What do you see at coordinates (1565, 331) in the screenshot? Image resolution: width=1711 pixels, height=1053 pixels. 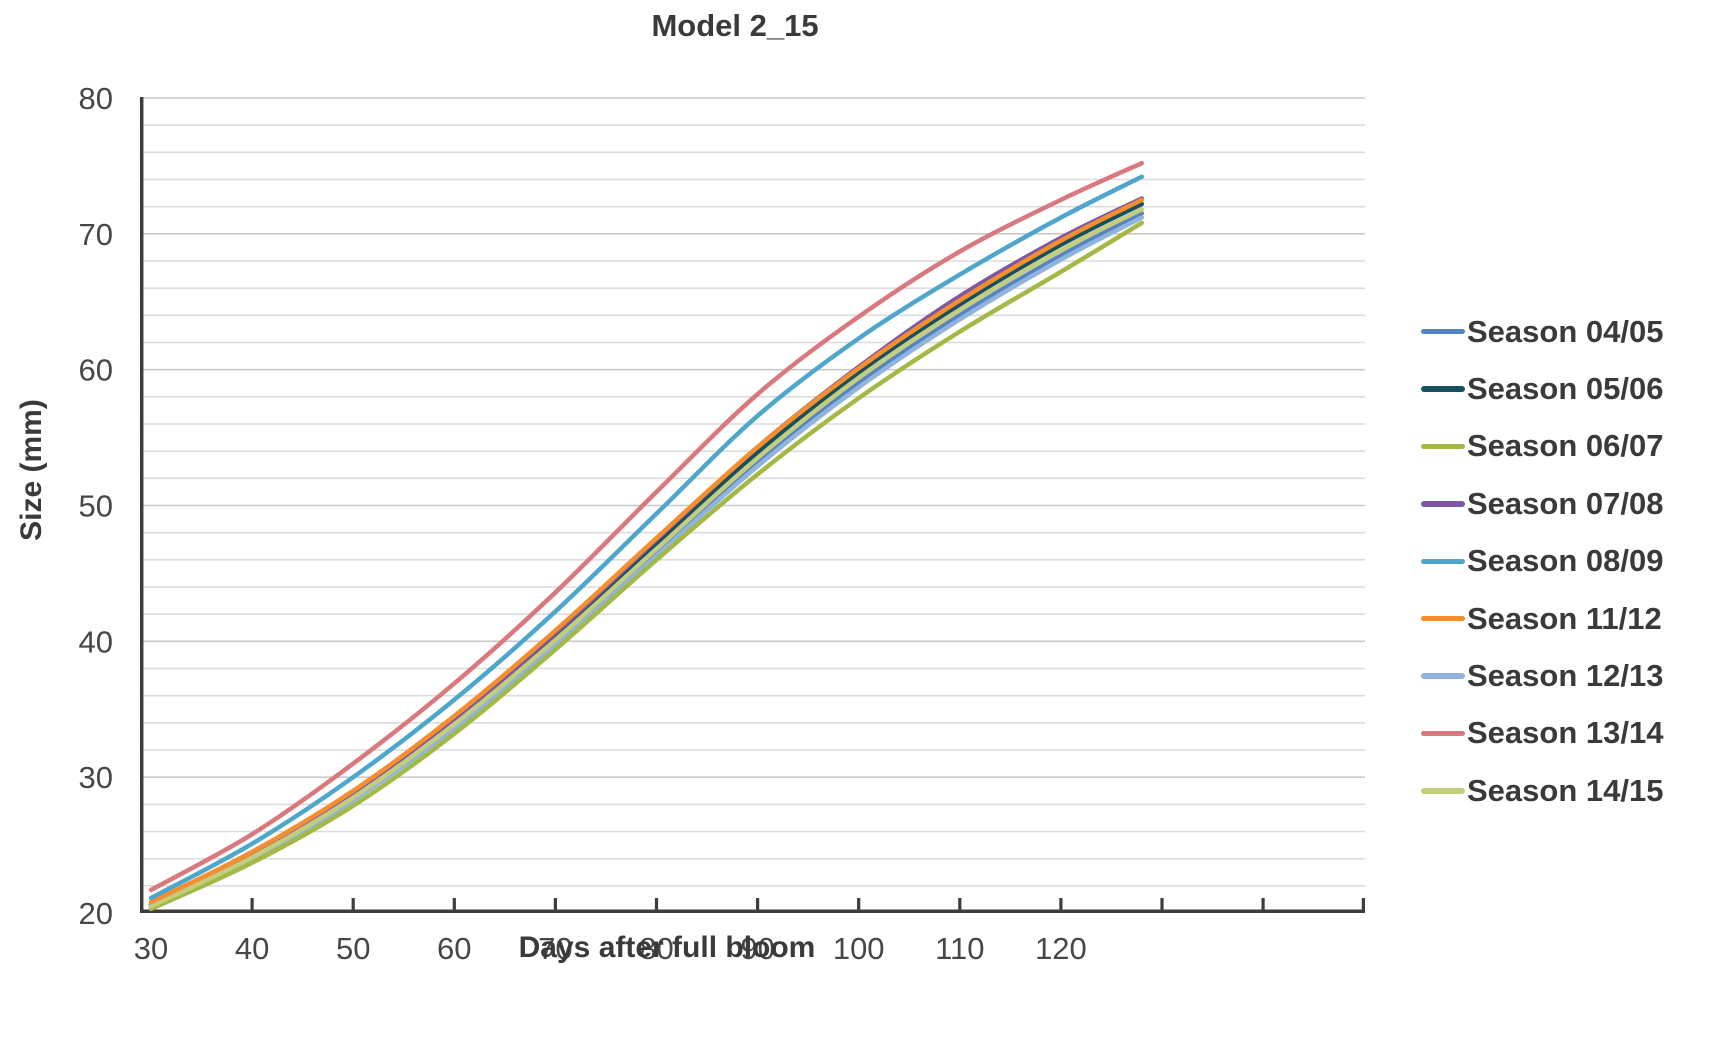 I see `legend-label-season-04-05: Season 04/05` at bounding box center [1565, 331].